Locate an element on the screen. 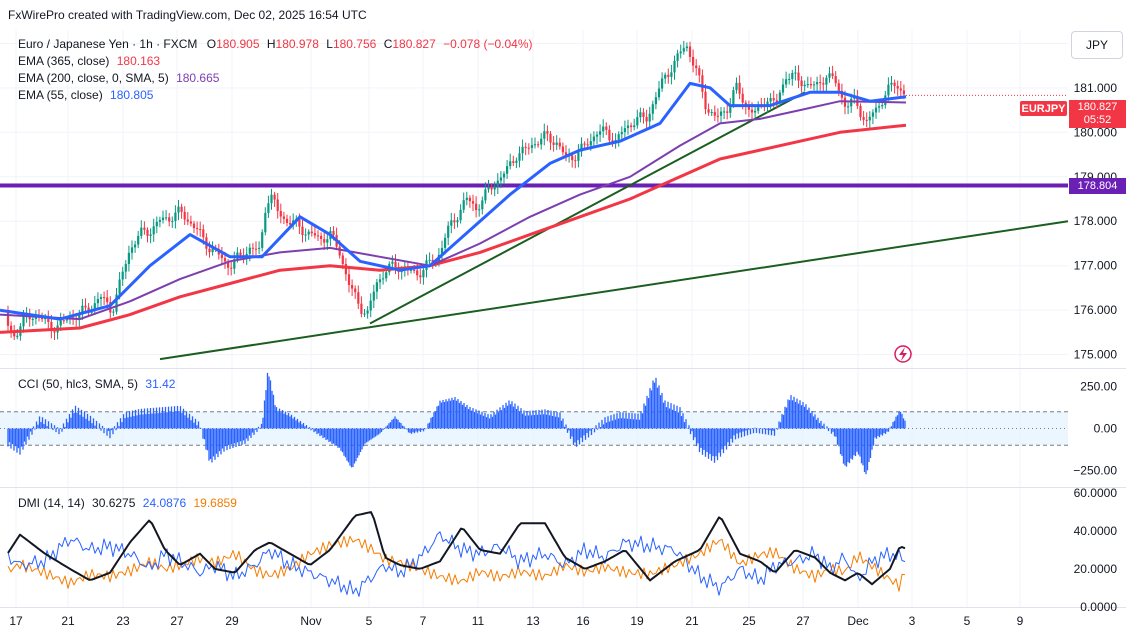 The image size is (1126, 641). x-tick-label: Nov is located at coordinates (310, 621).